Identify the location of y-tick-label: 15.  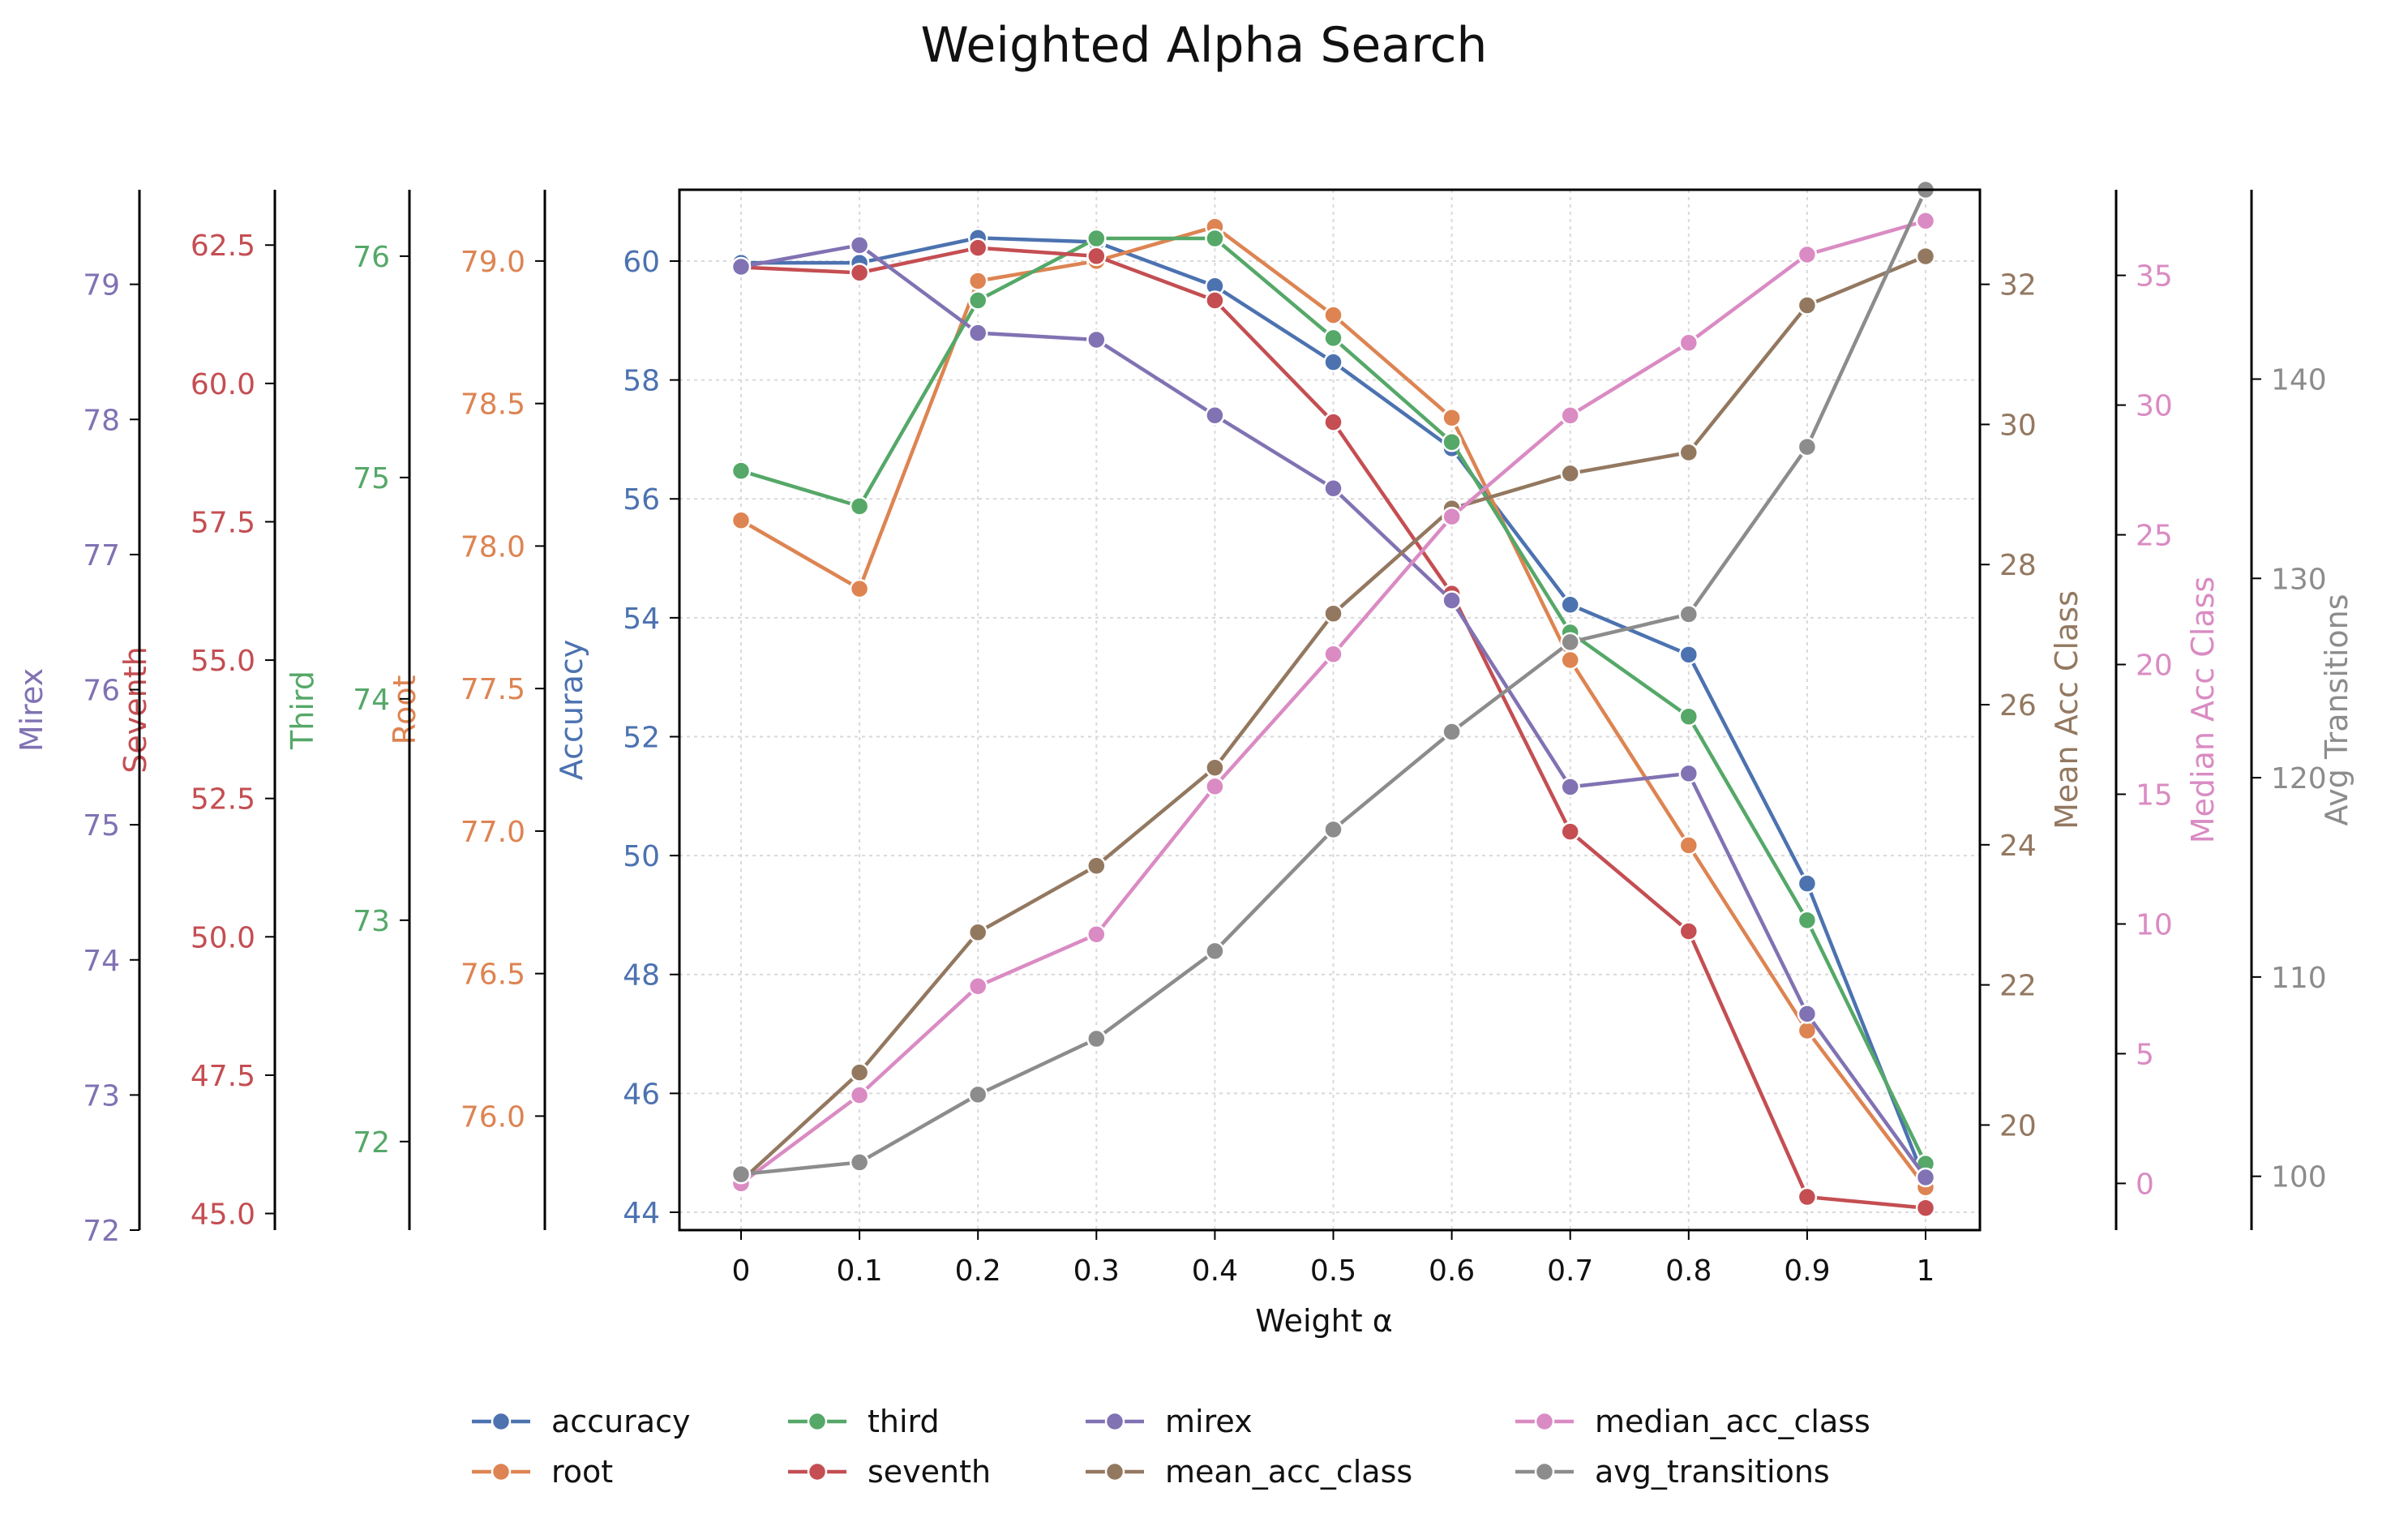
(2154, 795).